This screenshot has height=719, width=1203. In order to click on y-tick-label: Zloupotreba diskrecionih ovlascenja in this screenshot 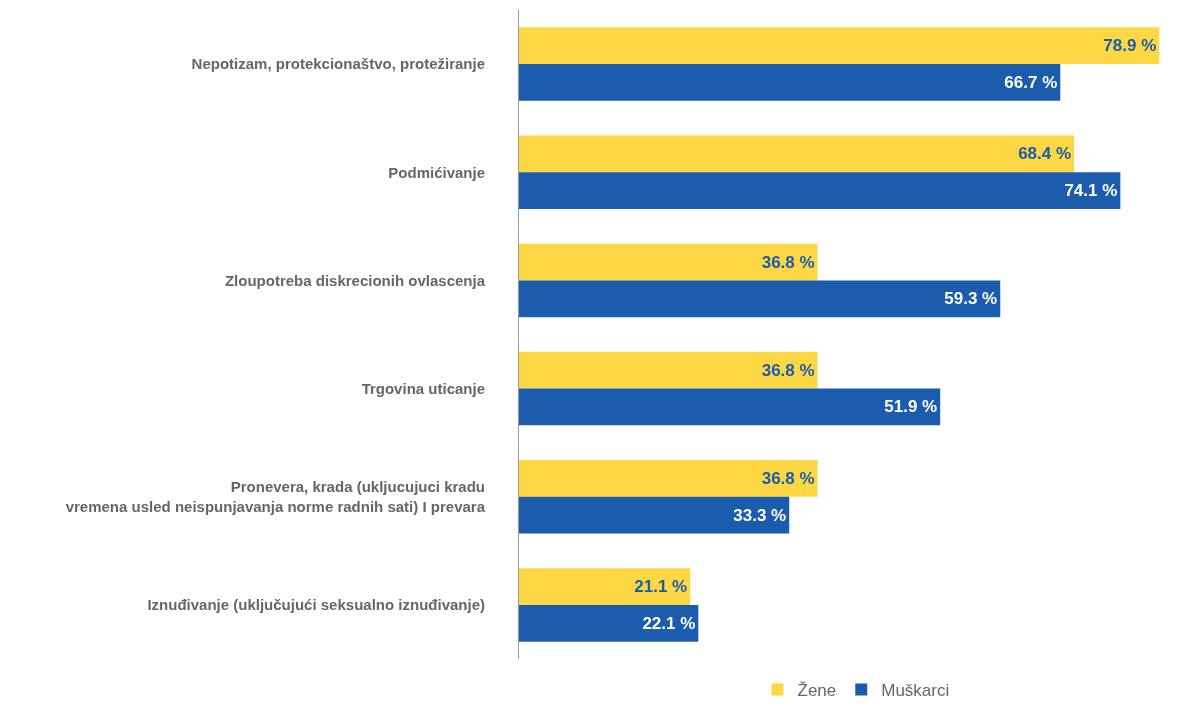, I will do `click(355, 280)`.